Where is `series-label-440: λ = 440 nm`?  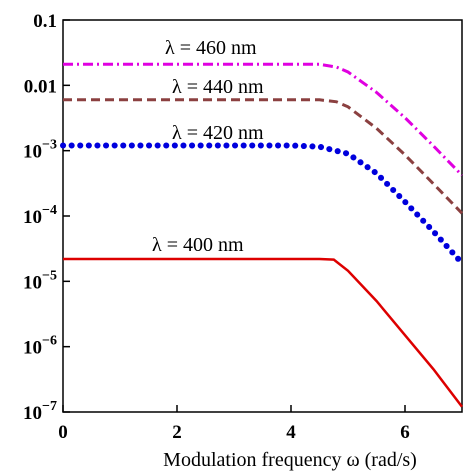
series-label-440: λ = 440 nm is located at coordinates (218, 87).